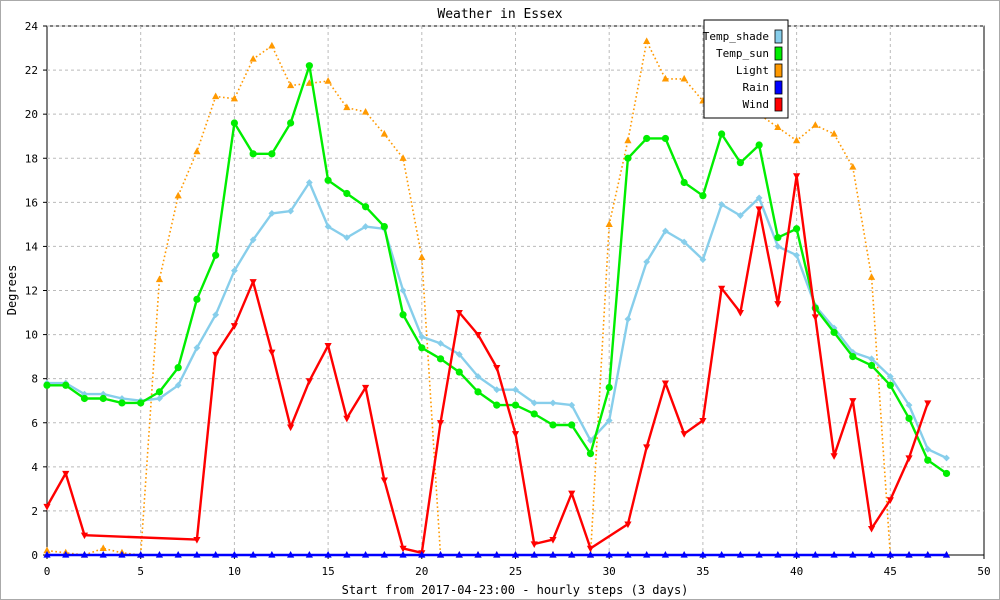  Describe the element at coordinates (702, 571) in the screenshot. I see `x-tick-label: 35` at that location.